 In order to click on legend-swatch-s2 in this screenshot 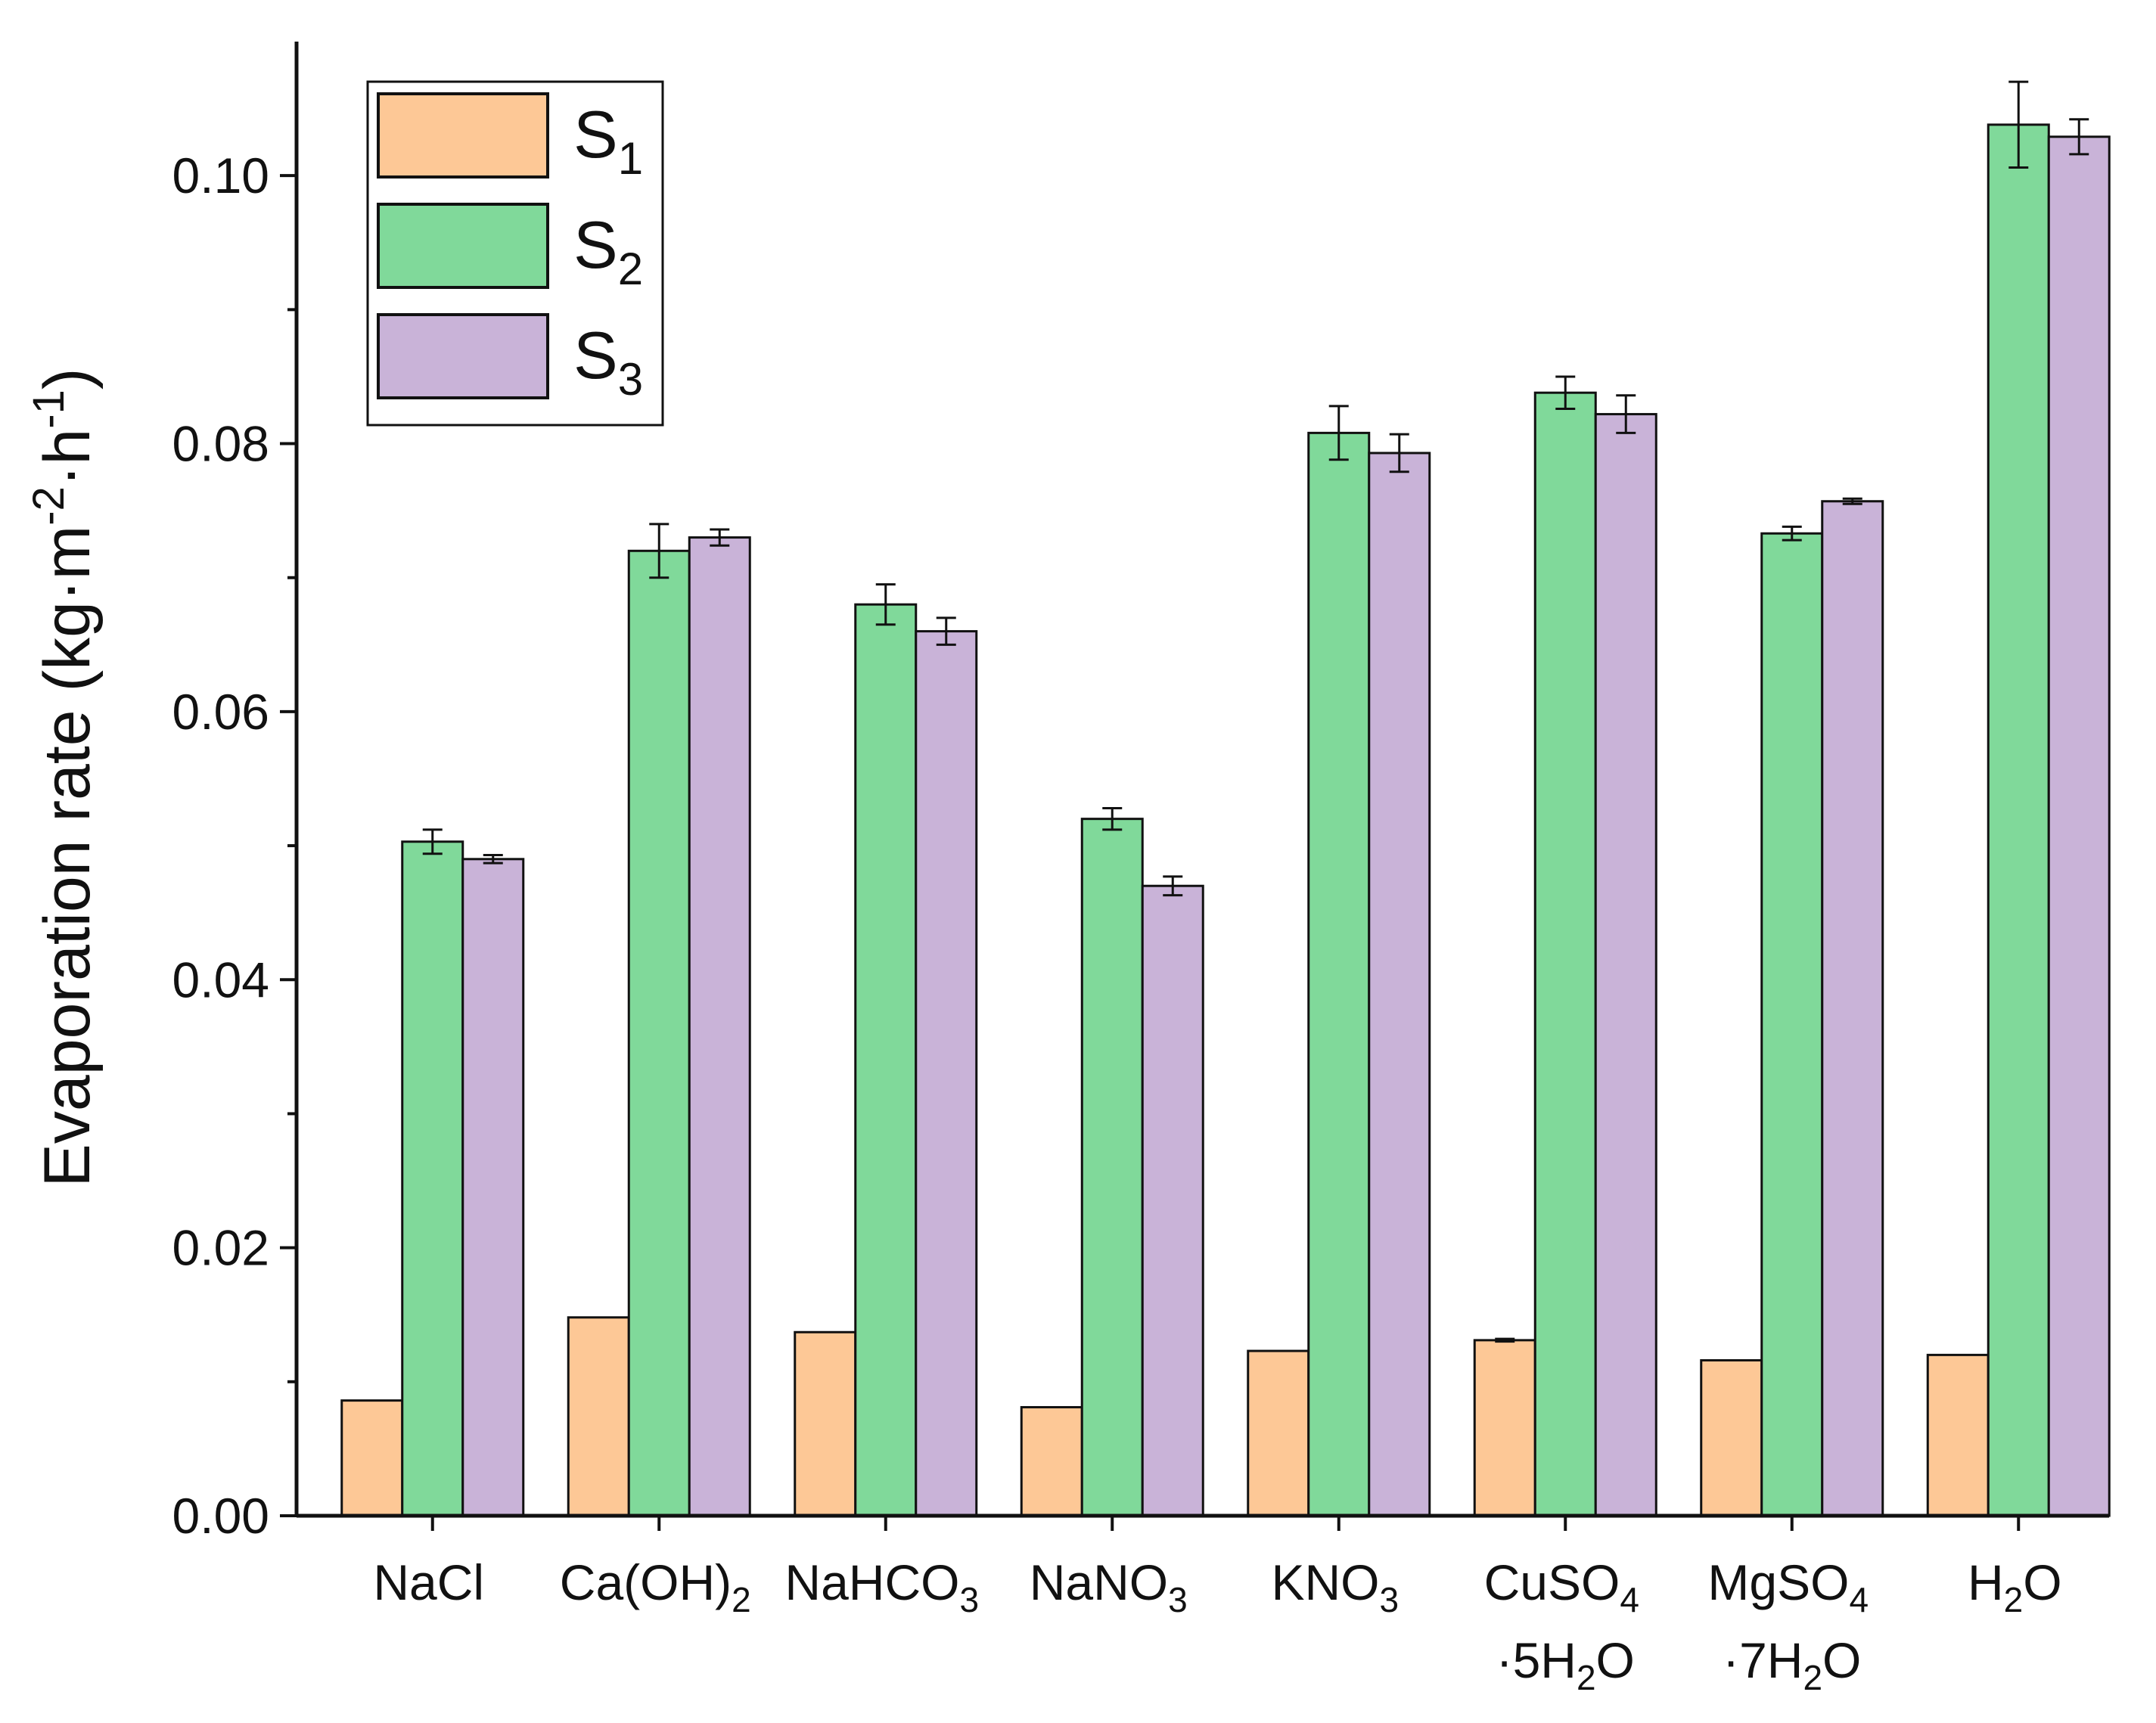, I will do `click(463, 246)`.